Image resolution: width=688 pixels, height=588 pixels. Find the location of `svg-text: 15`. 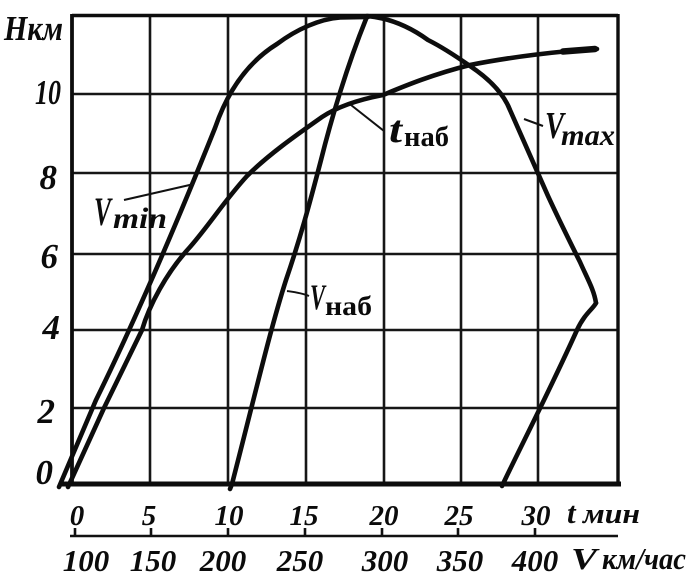

svg-text: 15 is located at coordinates (304, 516).